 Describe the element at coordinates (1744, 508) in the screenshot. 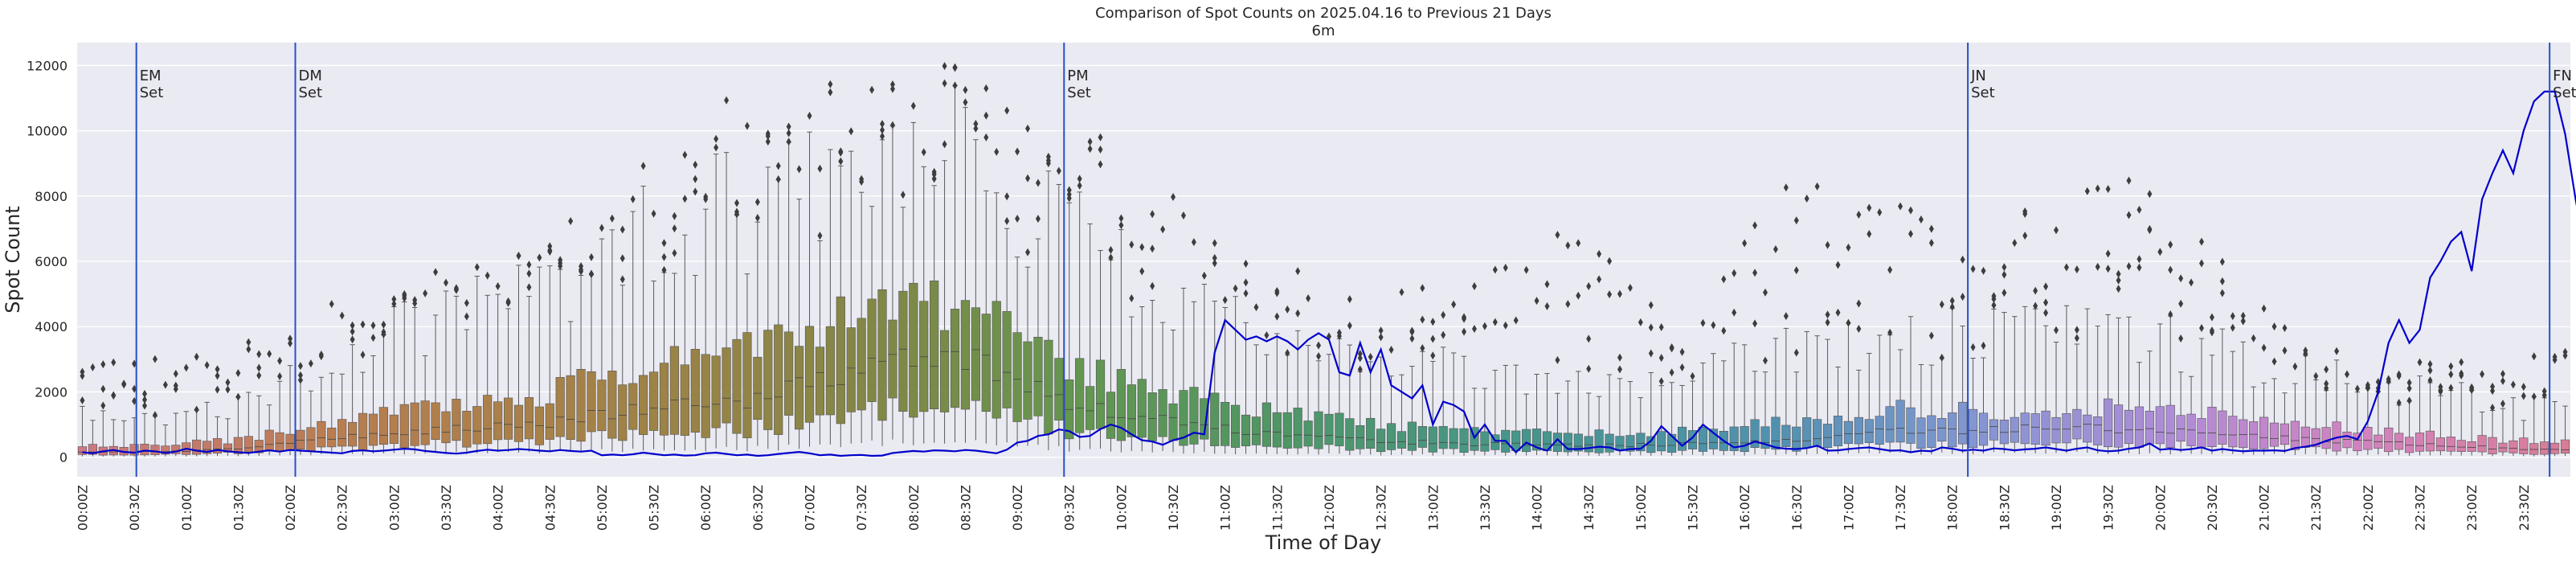

I see `x-tick-label: 16:00Z` at that location.